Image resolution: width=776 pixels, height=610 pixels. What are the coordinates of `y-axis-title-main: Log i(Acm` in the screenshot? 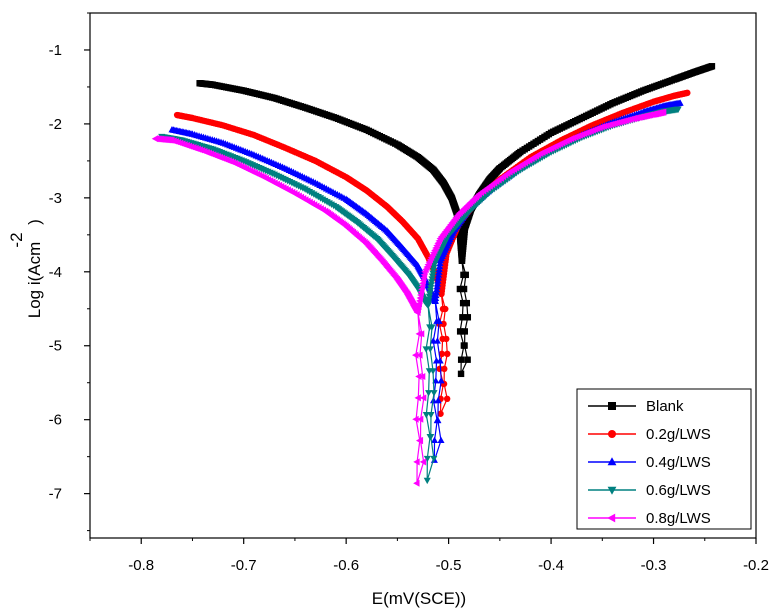 It's located at (34, 280).